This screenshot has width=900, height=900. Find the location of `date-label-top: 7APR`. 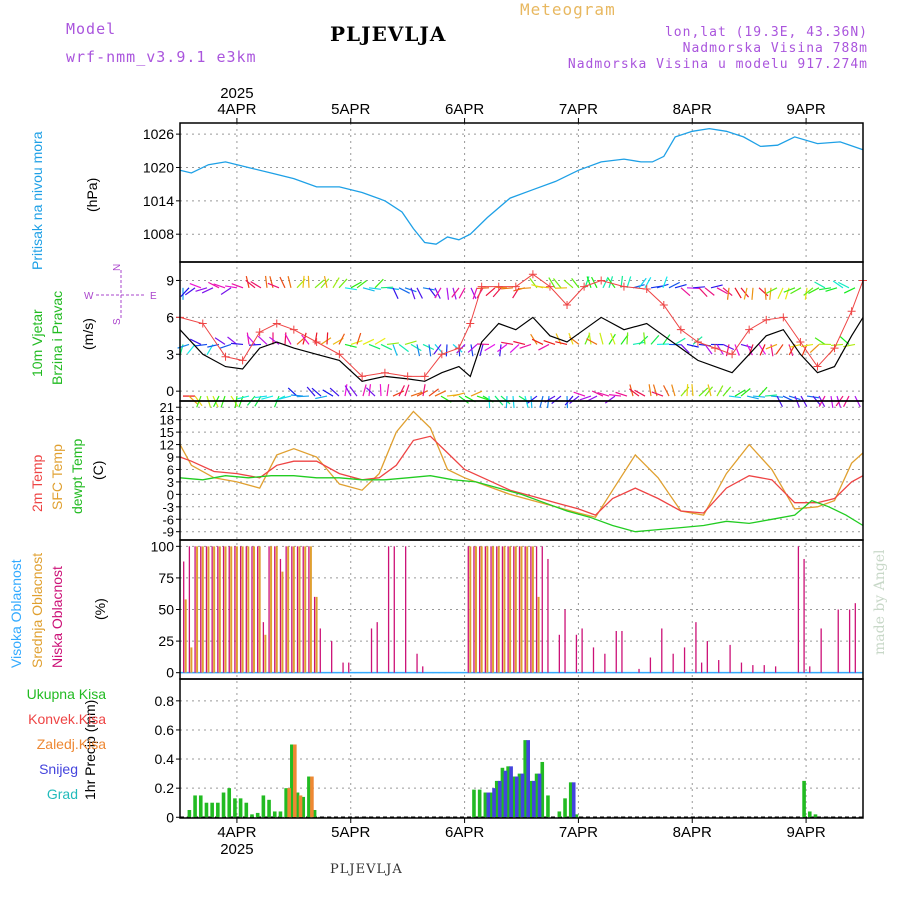

date-label-top: 7APR is located at coordinates (578, 109).